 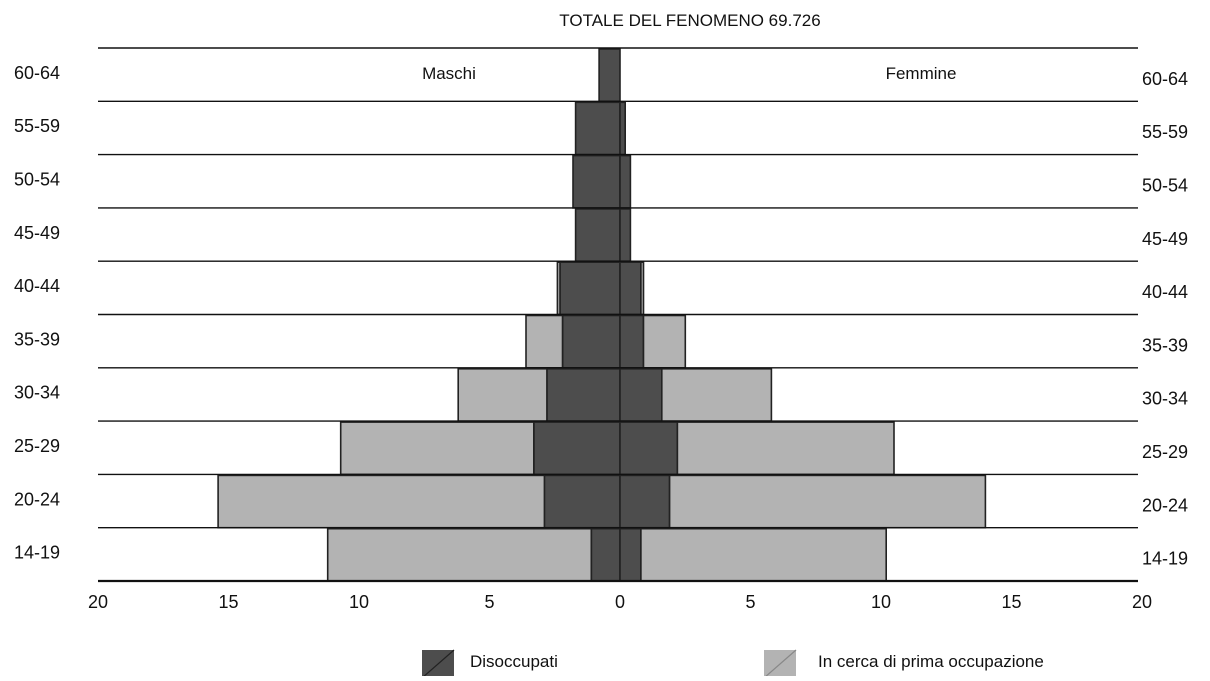 What do you see at coordinates (1165, 132) in the screenshot?
I see `age-label-right-55-59: 55-59` at bounding box center [1165, 132].